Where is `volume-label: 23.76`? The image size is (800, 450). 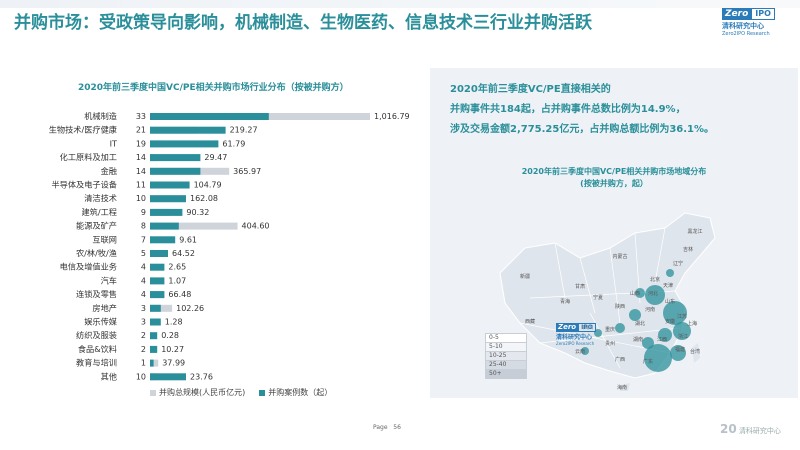
volume-label: 23.76 is located at coordinates (201, 376).